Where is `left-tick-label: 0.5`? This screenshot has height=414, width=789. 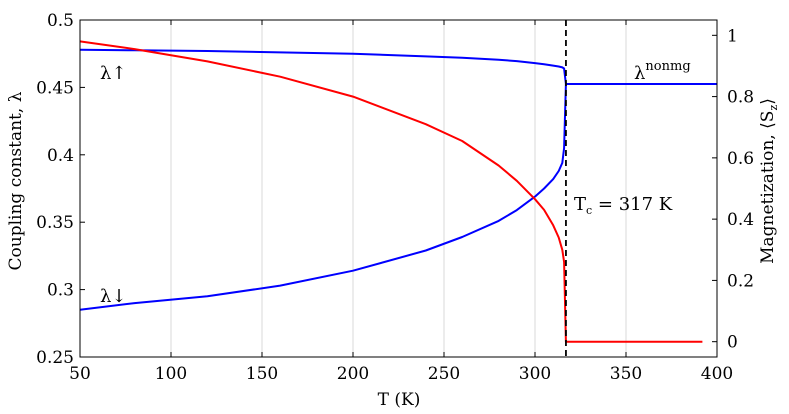
left-tick-label: 0.5 is located at coordinates (60, 21).